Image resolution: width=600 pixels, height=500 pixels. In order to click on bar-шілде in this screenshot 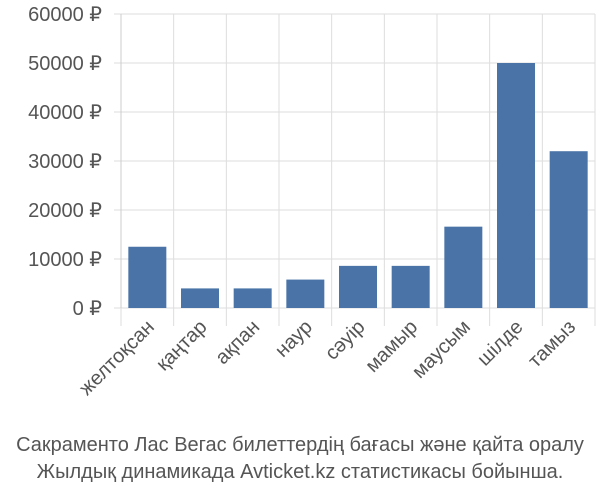, I will do `click(516, 185)`.